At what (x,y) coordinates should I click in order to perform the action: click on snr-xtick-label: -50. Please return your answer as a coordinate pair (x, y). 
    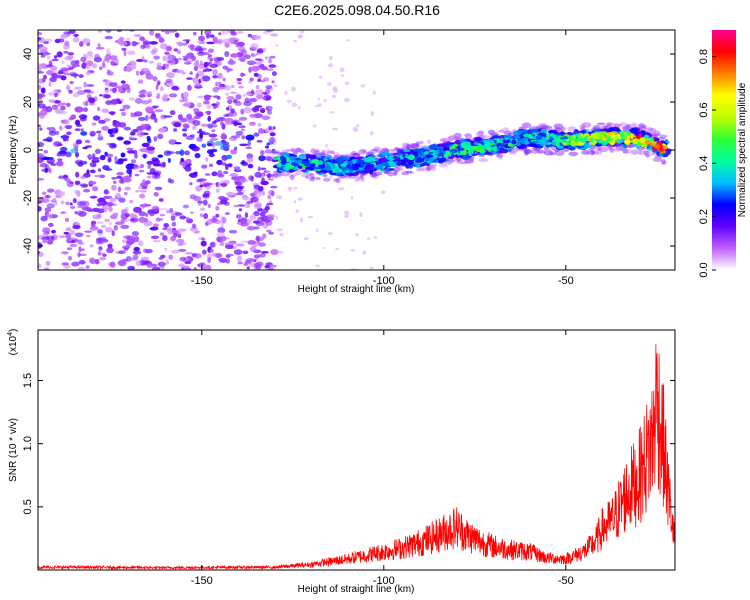
    Looking at the image, I should click on (566, 581).